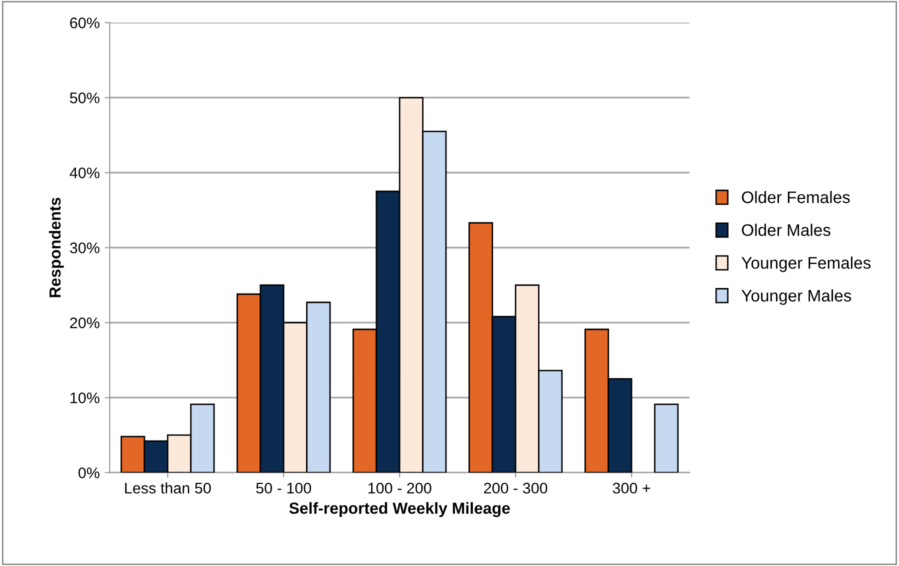 This screenshot has height=566, width=899. I want to click on y-tick-label: 50%, so click(85, 98).